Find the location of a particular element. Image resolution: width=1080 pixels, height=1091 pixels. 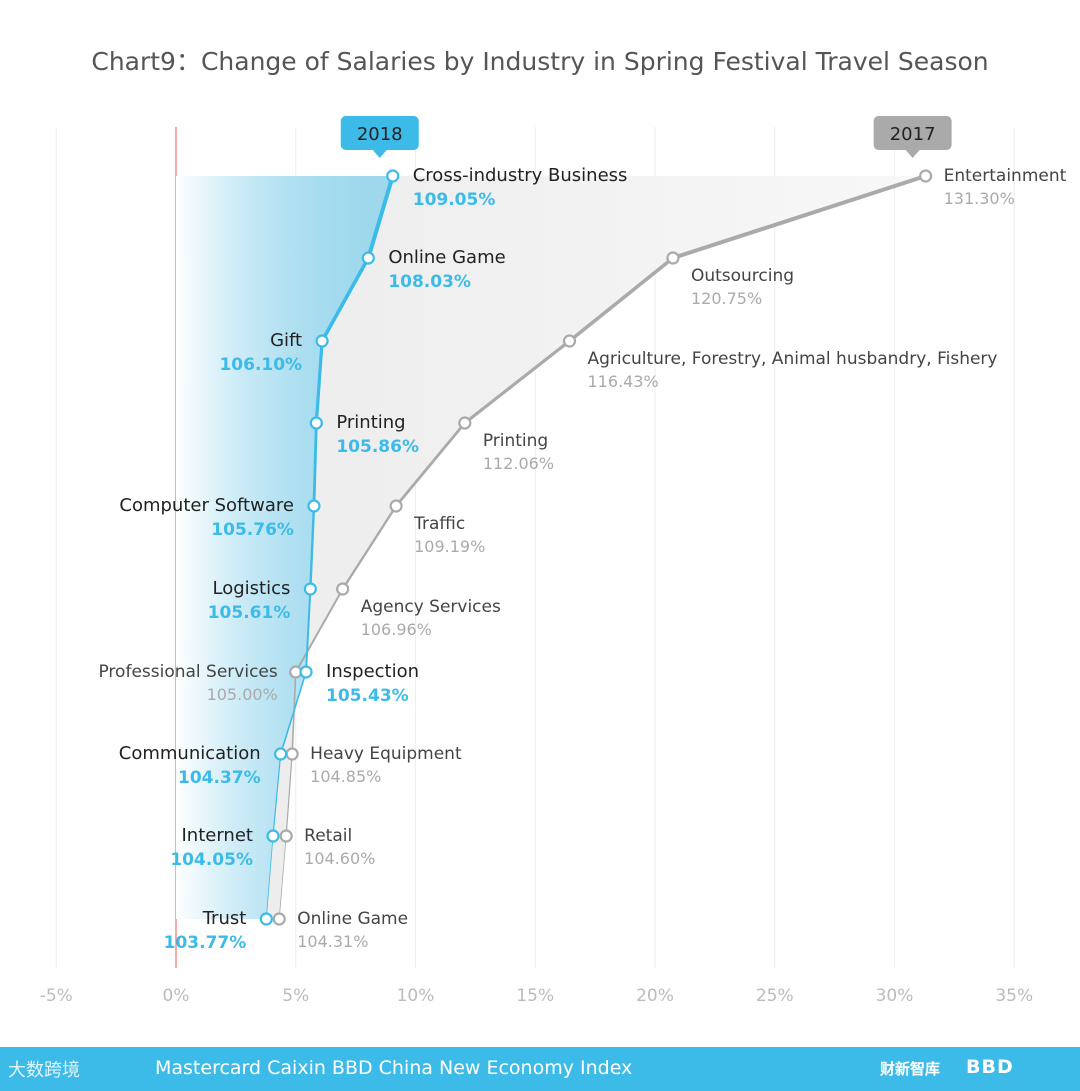

label-2018-value: 105.43% is located at coordinates (367, 696).